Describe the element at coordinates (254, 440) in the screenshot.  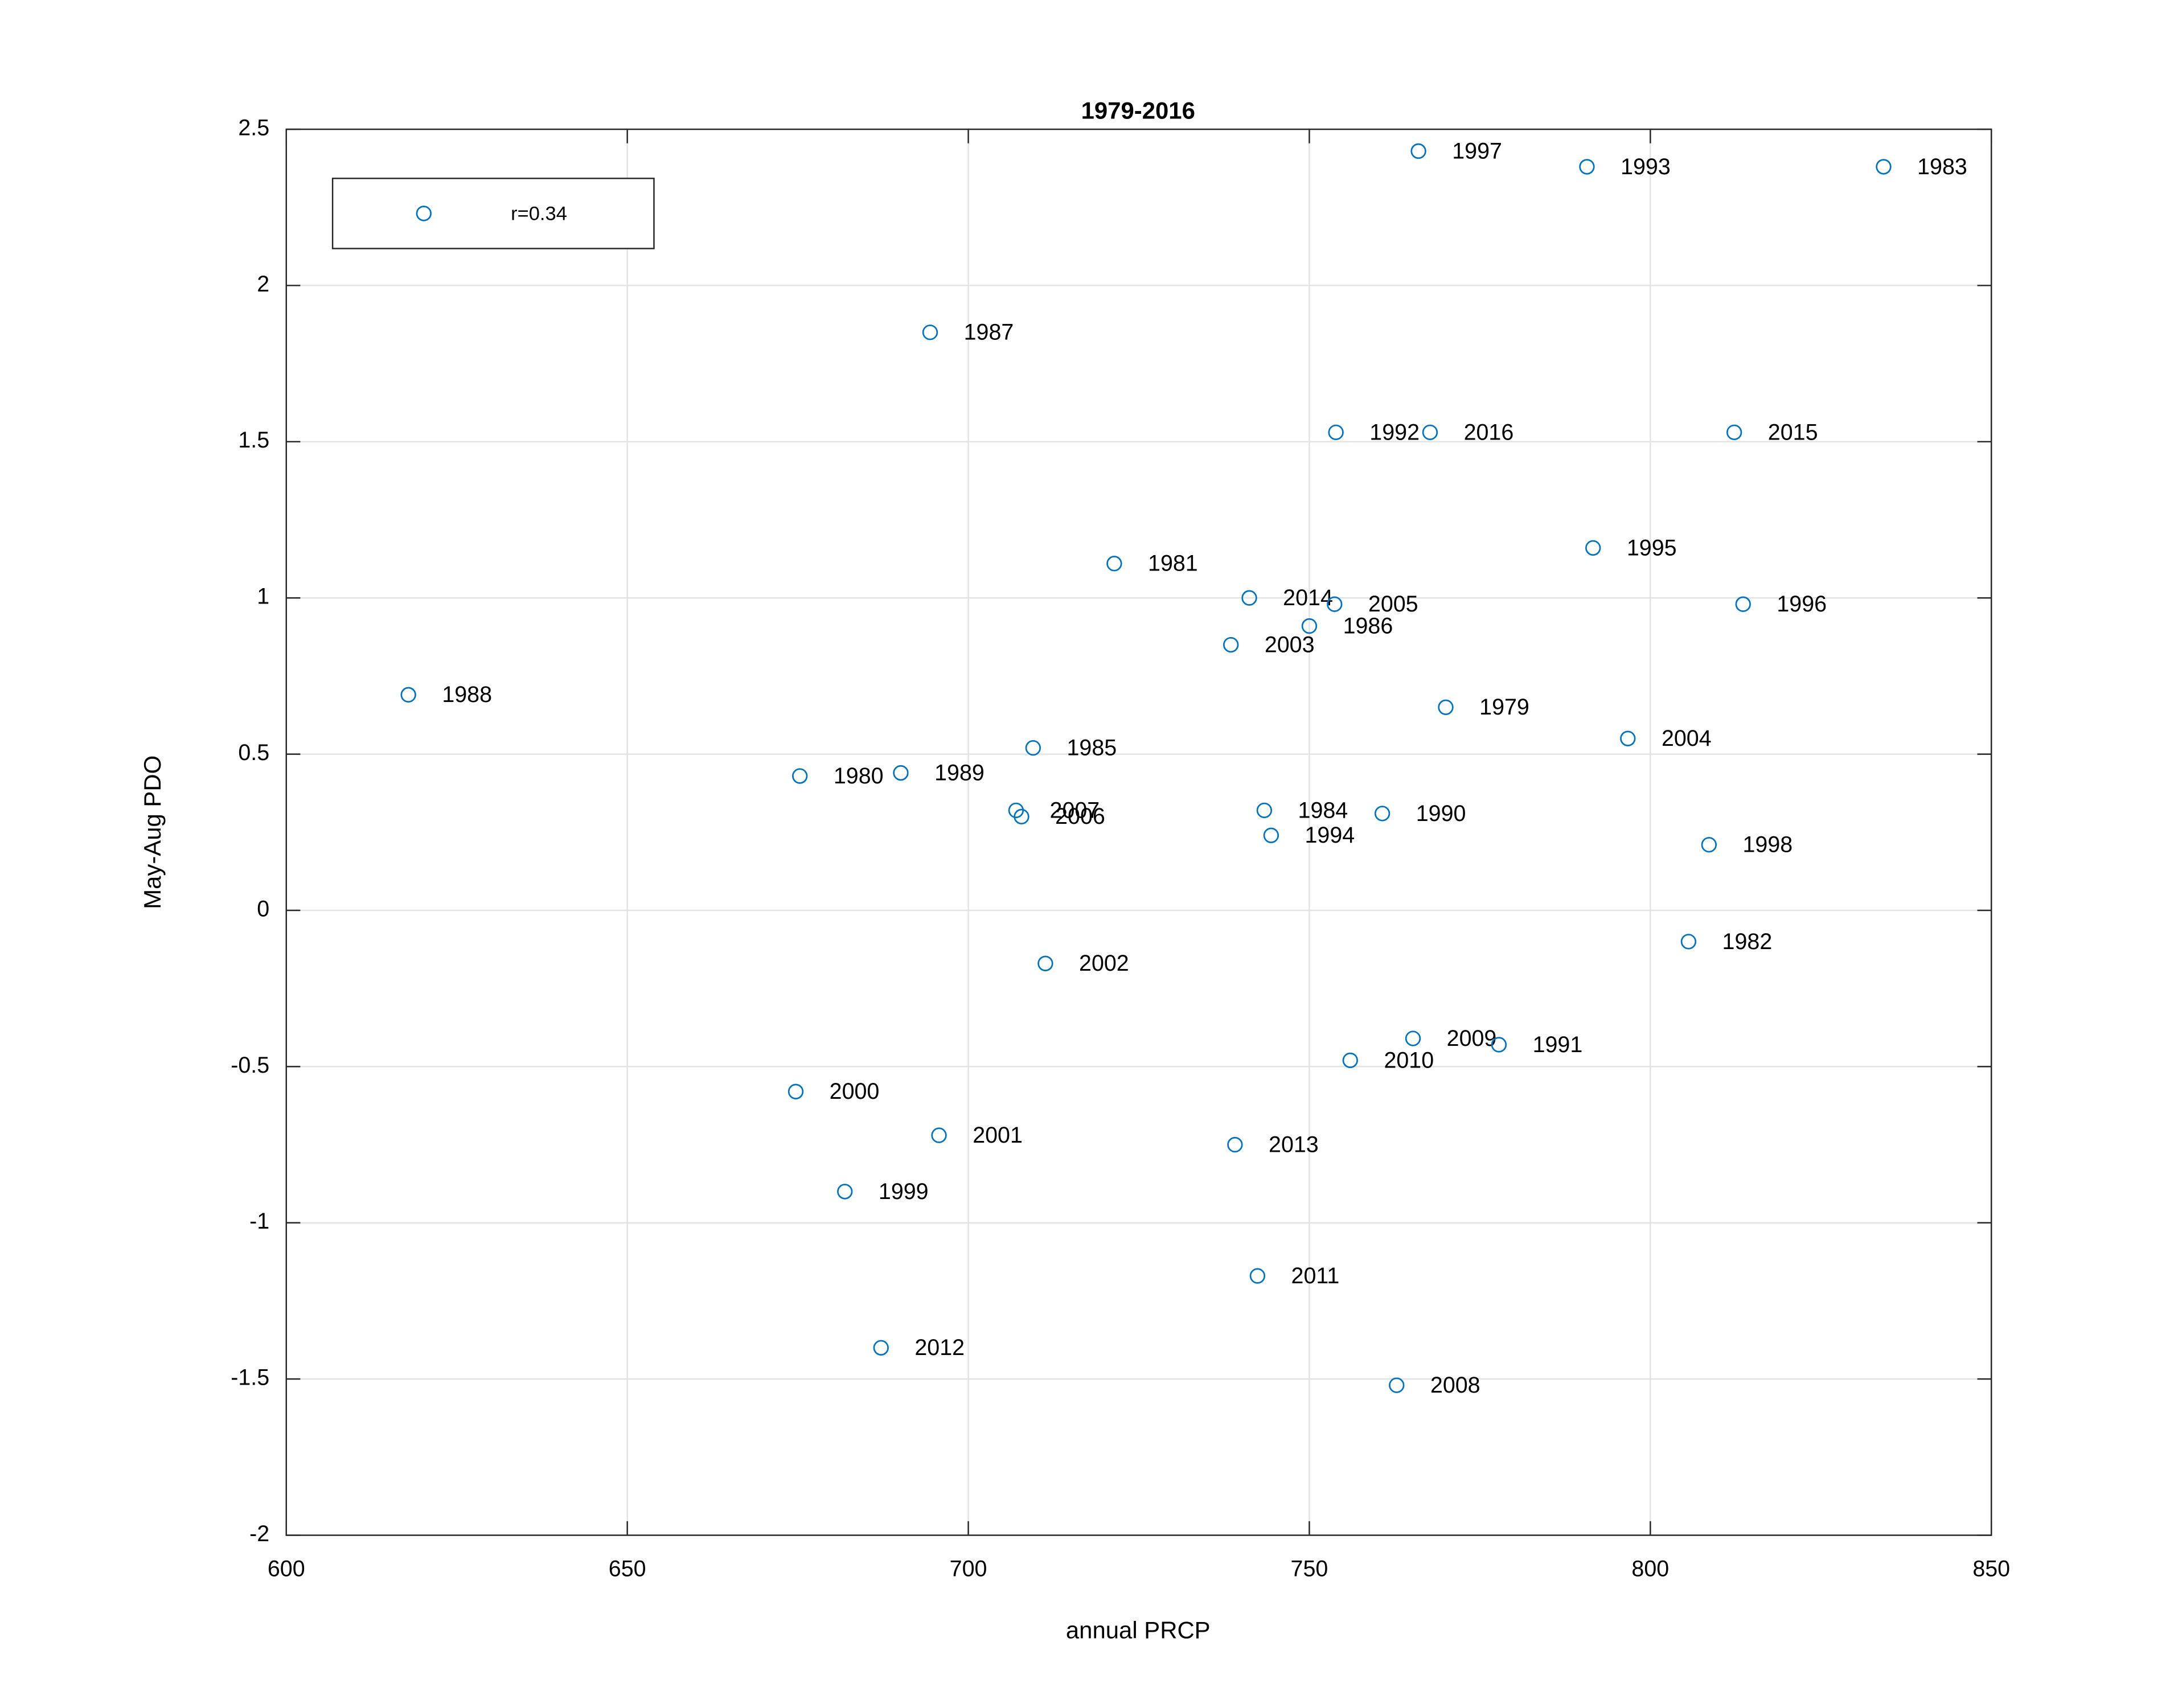
I see `y-tick-label: 1.5` at that location.